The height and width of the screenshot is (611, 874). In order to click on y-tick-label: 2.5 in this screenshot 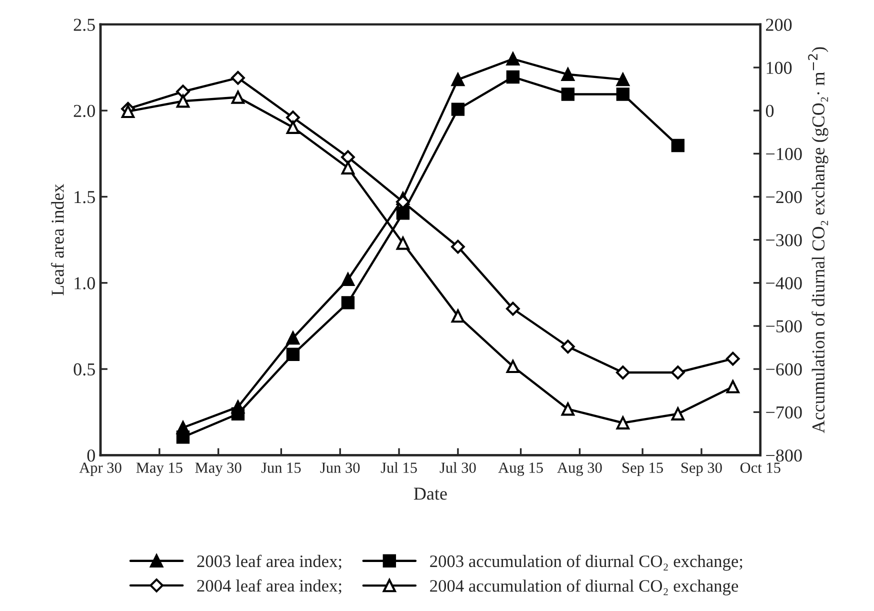, I will do `click(84, 24)`.